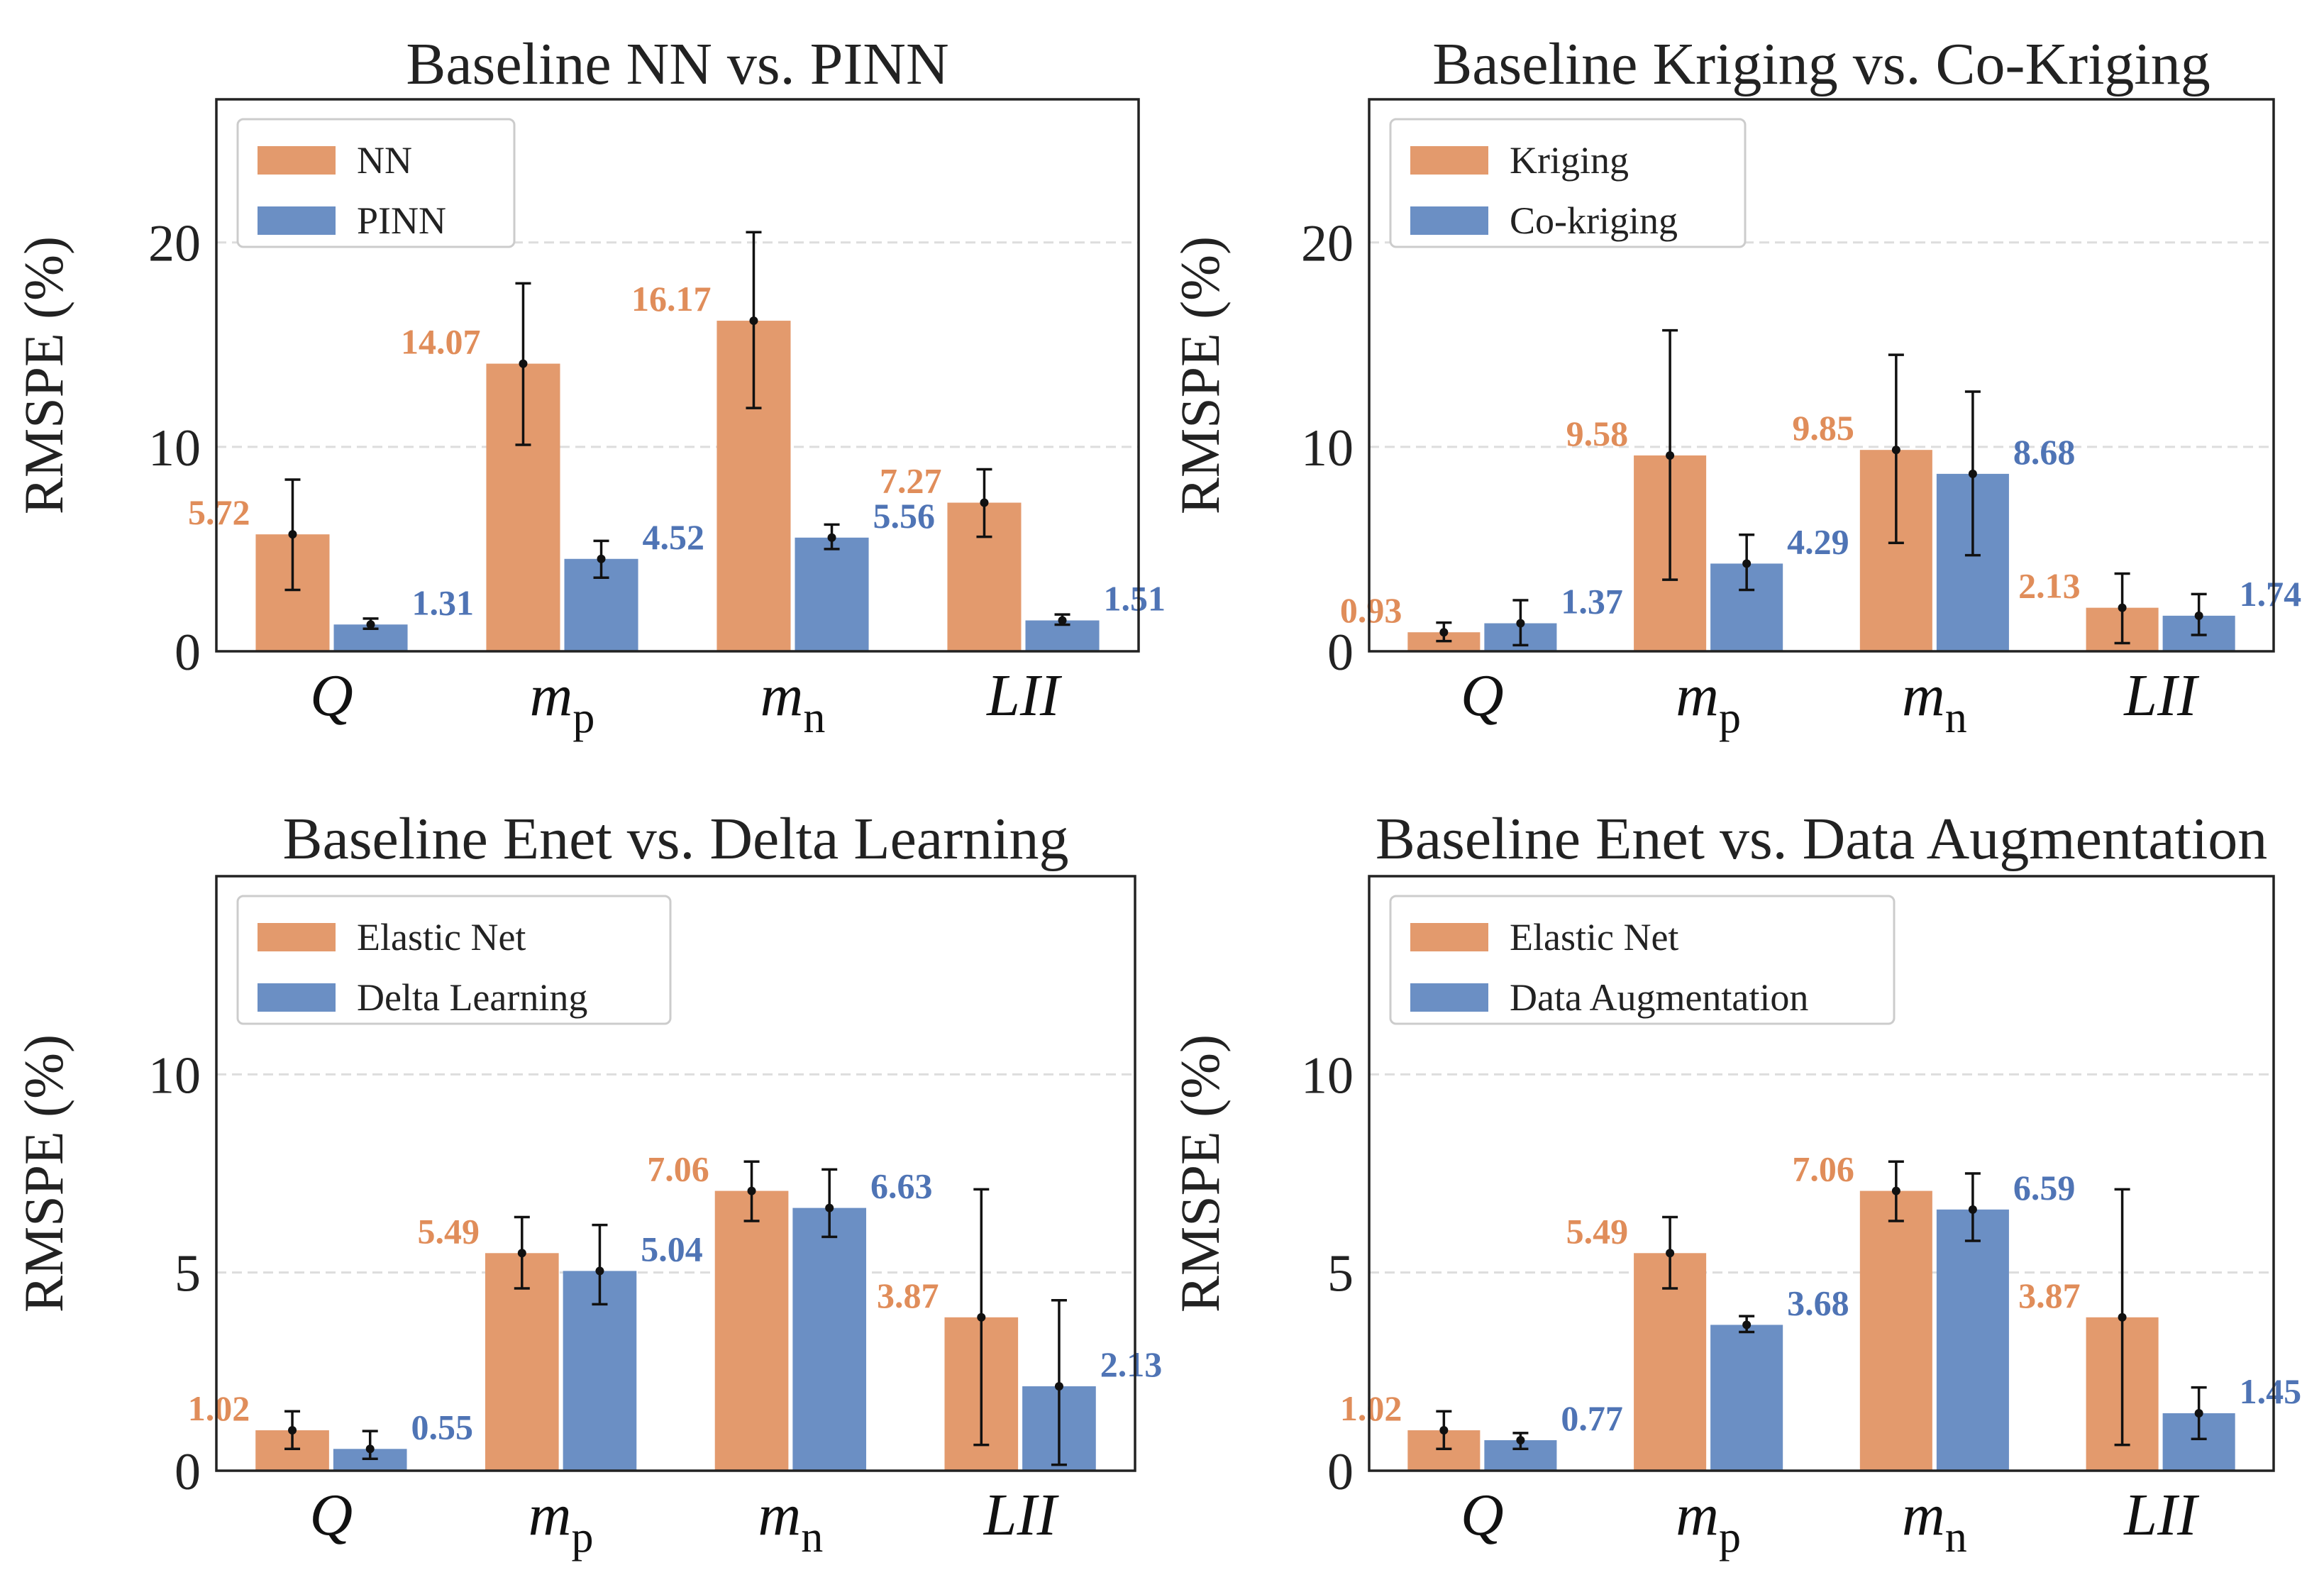 The image size is (2324, 1575). What do you see at coordinates (384, 160) in the screenshot?
I see `legend-label: NN` at bounding box center [384, 160].